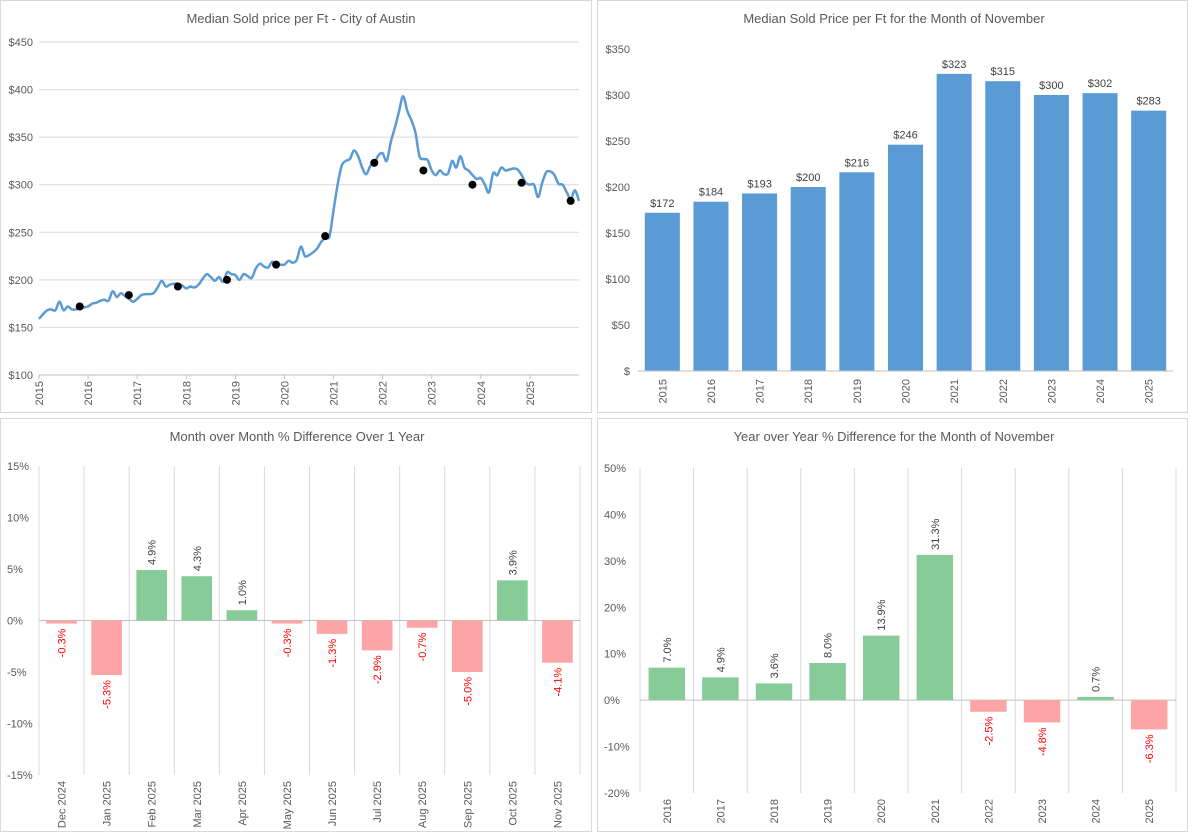  I want to click on data-label: $246, so click(905, 136).